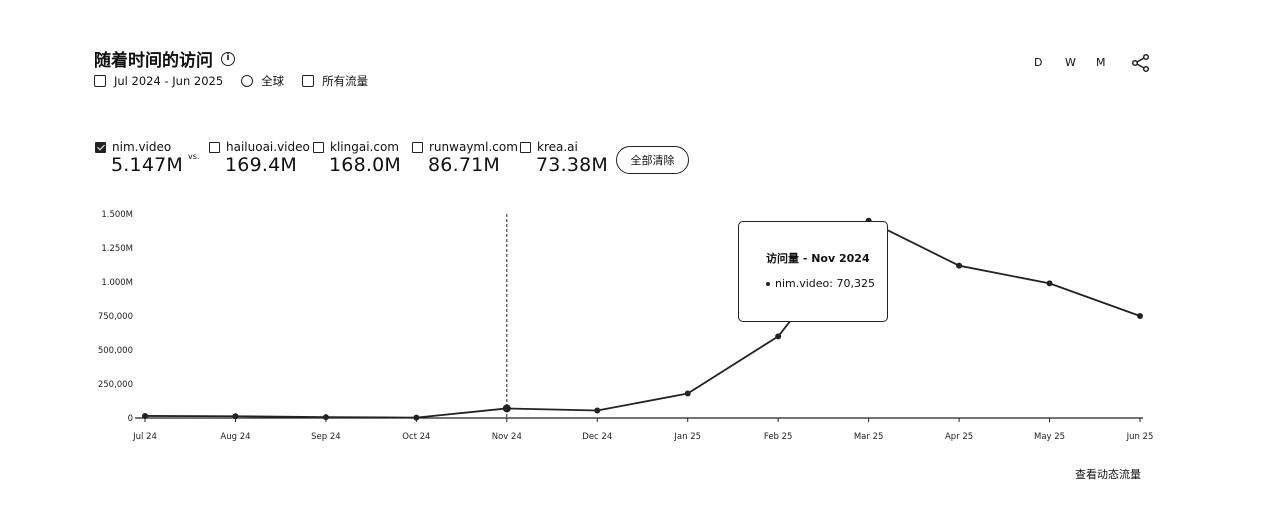 This screenshot has width=1280, height=506. Describe the element at coordinates (597, 437) in the screenshot. I see `x-tick-label: Dec 24` at that location.